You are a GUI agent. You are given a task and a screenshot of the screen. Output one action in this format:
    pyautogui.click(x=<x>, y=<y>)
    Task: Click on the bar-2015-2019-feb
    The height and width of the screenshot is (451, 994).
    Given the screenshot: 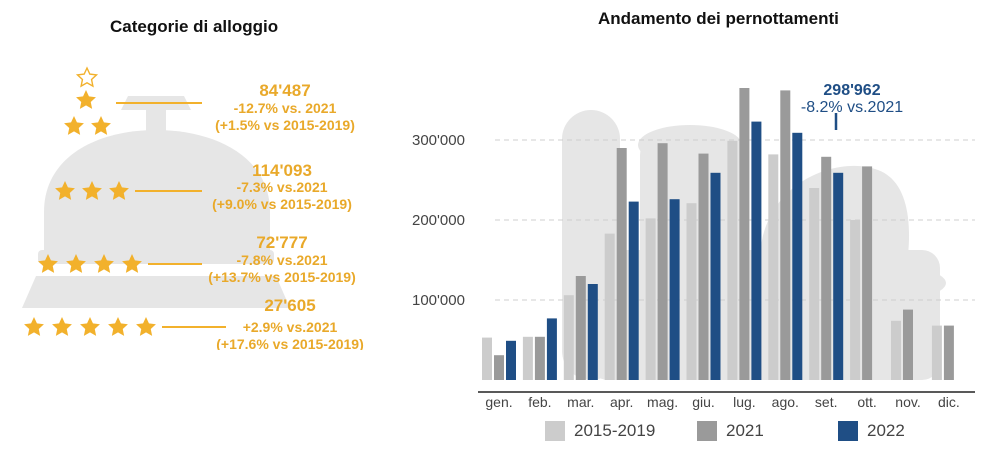 What is the action you would take?
    pyautogui.click(x=527, y=358)
    